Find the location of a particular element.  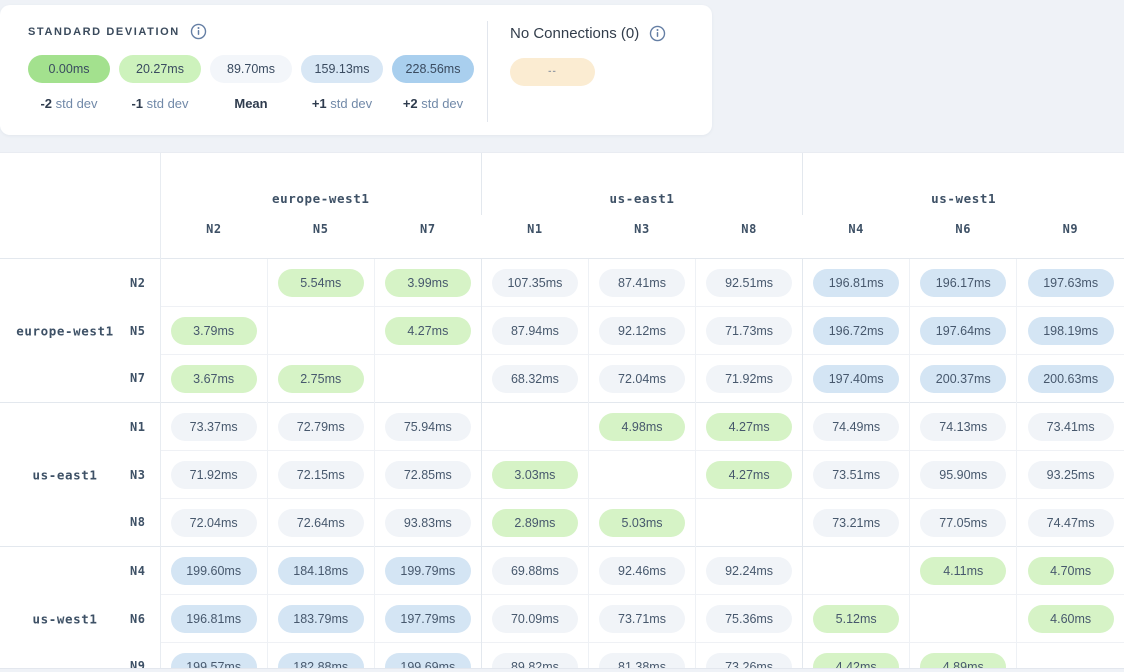

latency-pill: 198.19ms is located at coordinates (1070, 330).